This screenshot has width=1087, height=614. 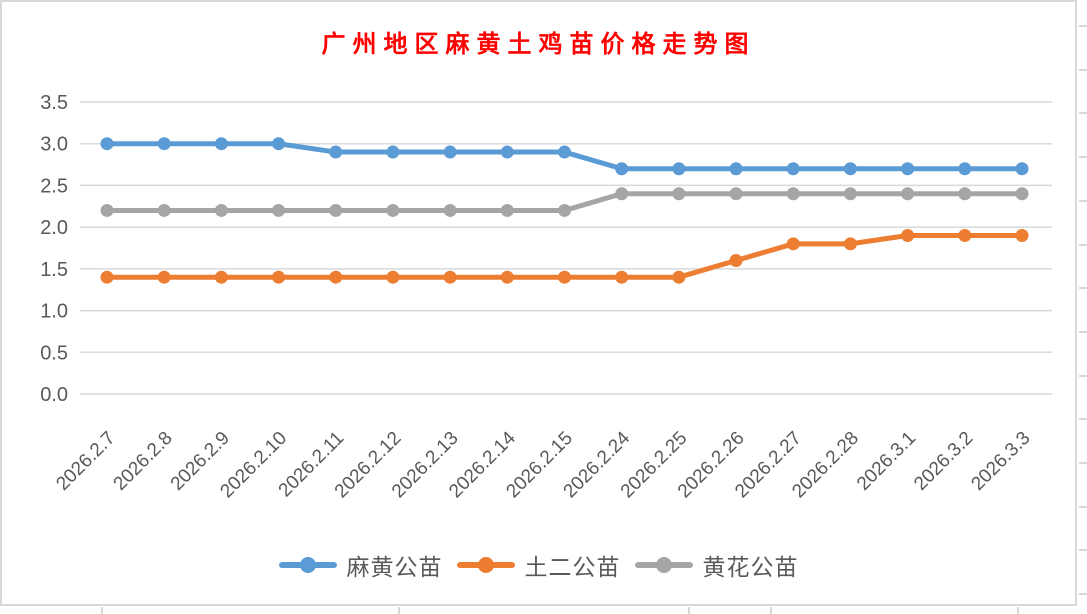 What do you see at coordinates (54, 395) in the screenshot?
I see `y-axis-label: 0.0` at bounding box center [54, 395].